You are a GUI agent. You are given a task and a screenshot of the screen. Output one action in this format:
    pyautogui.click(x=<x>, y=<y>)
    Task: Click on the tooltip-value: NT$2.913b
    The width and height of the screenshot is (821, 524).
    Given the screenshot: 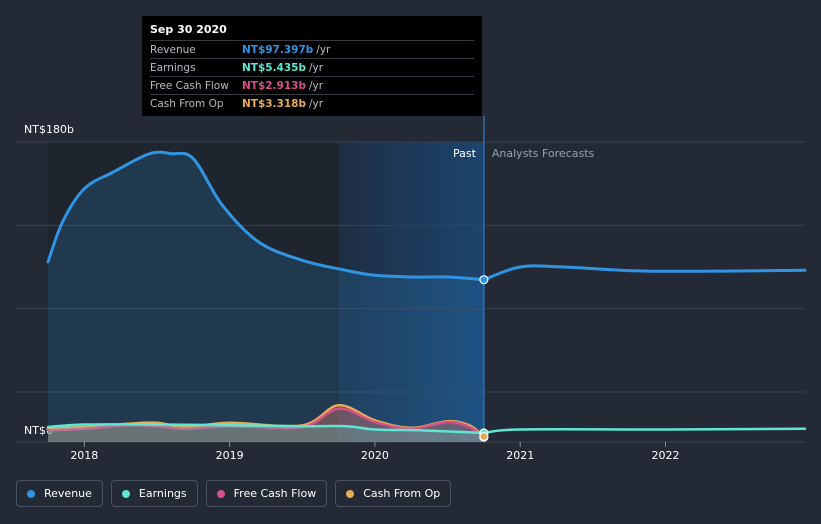 What is the action you would take?
    pyautogui.click(x=274, y=85)
    